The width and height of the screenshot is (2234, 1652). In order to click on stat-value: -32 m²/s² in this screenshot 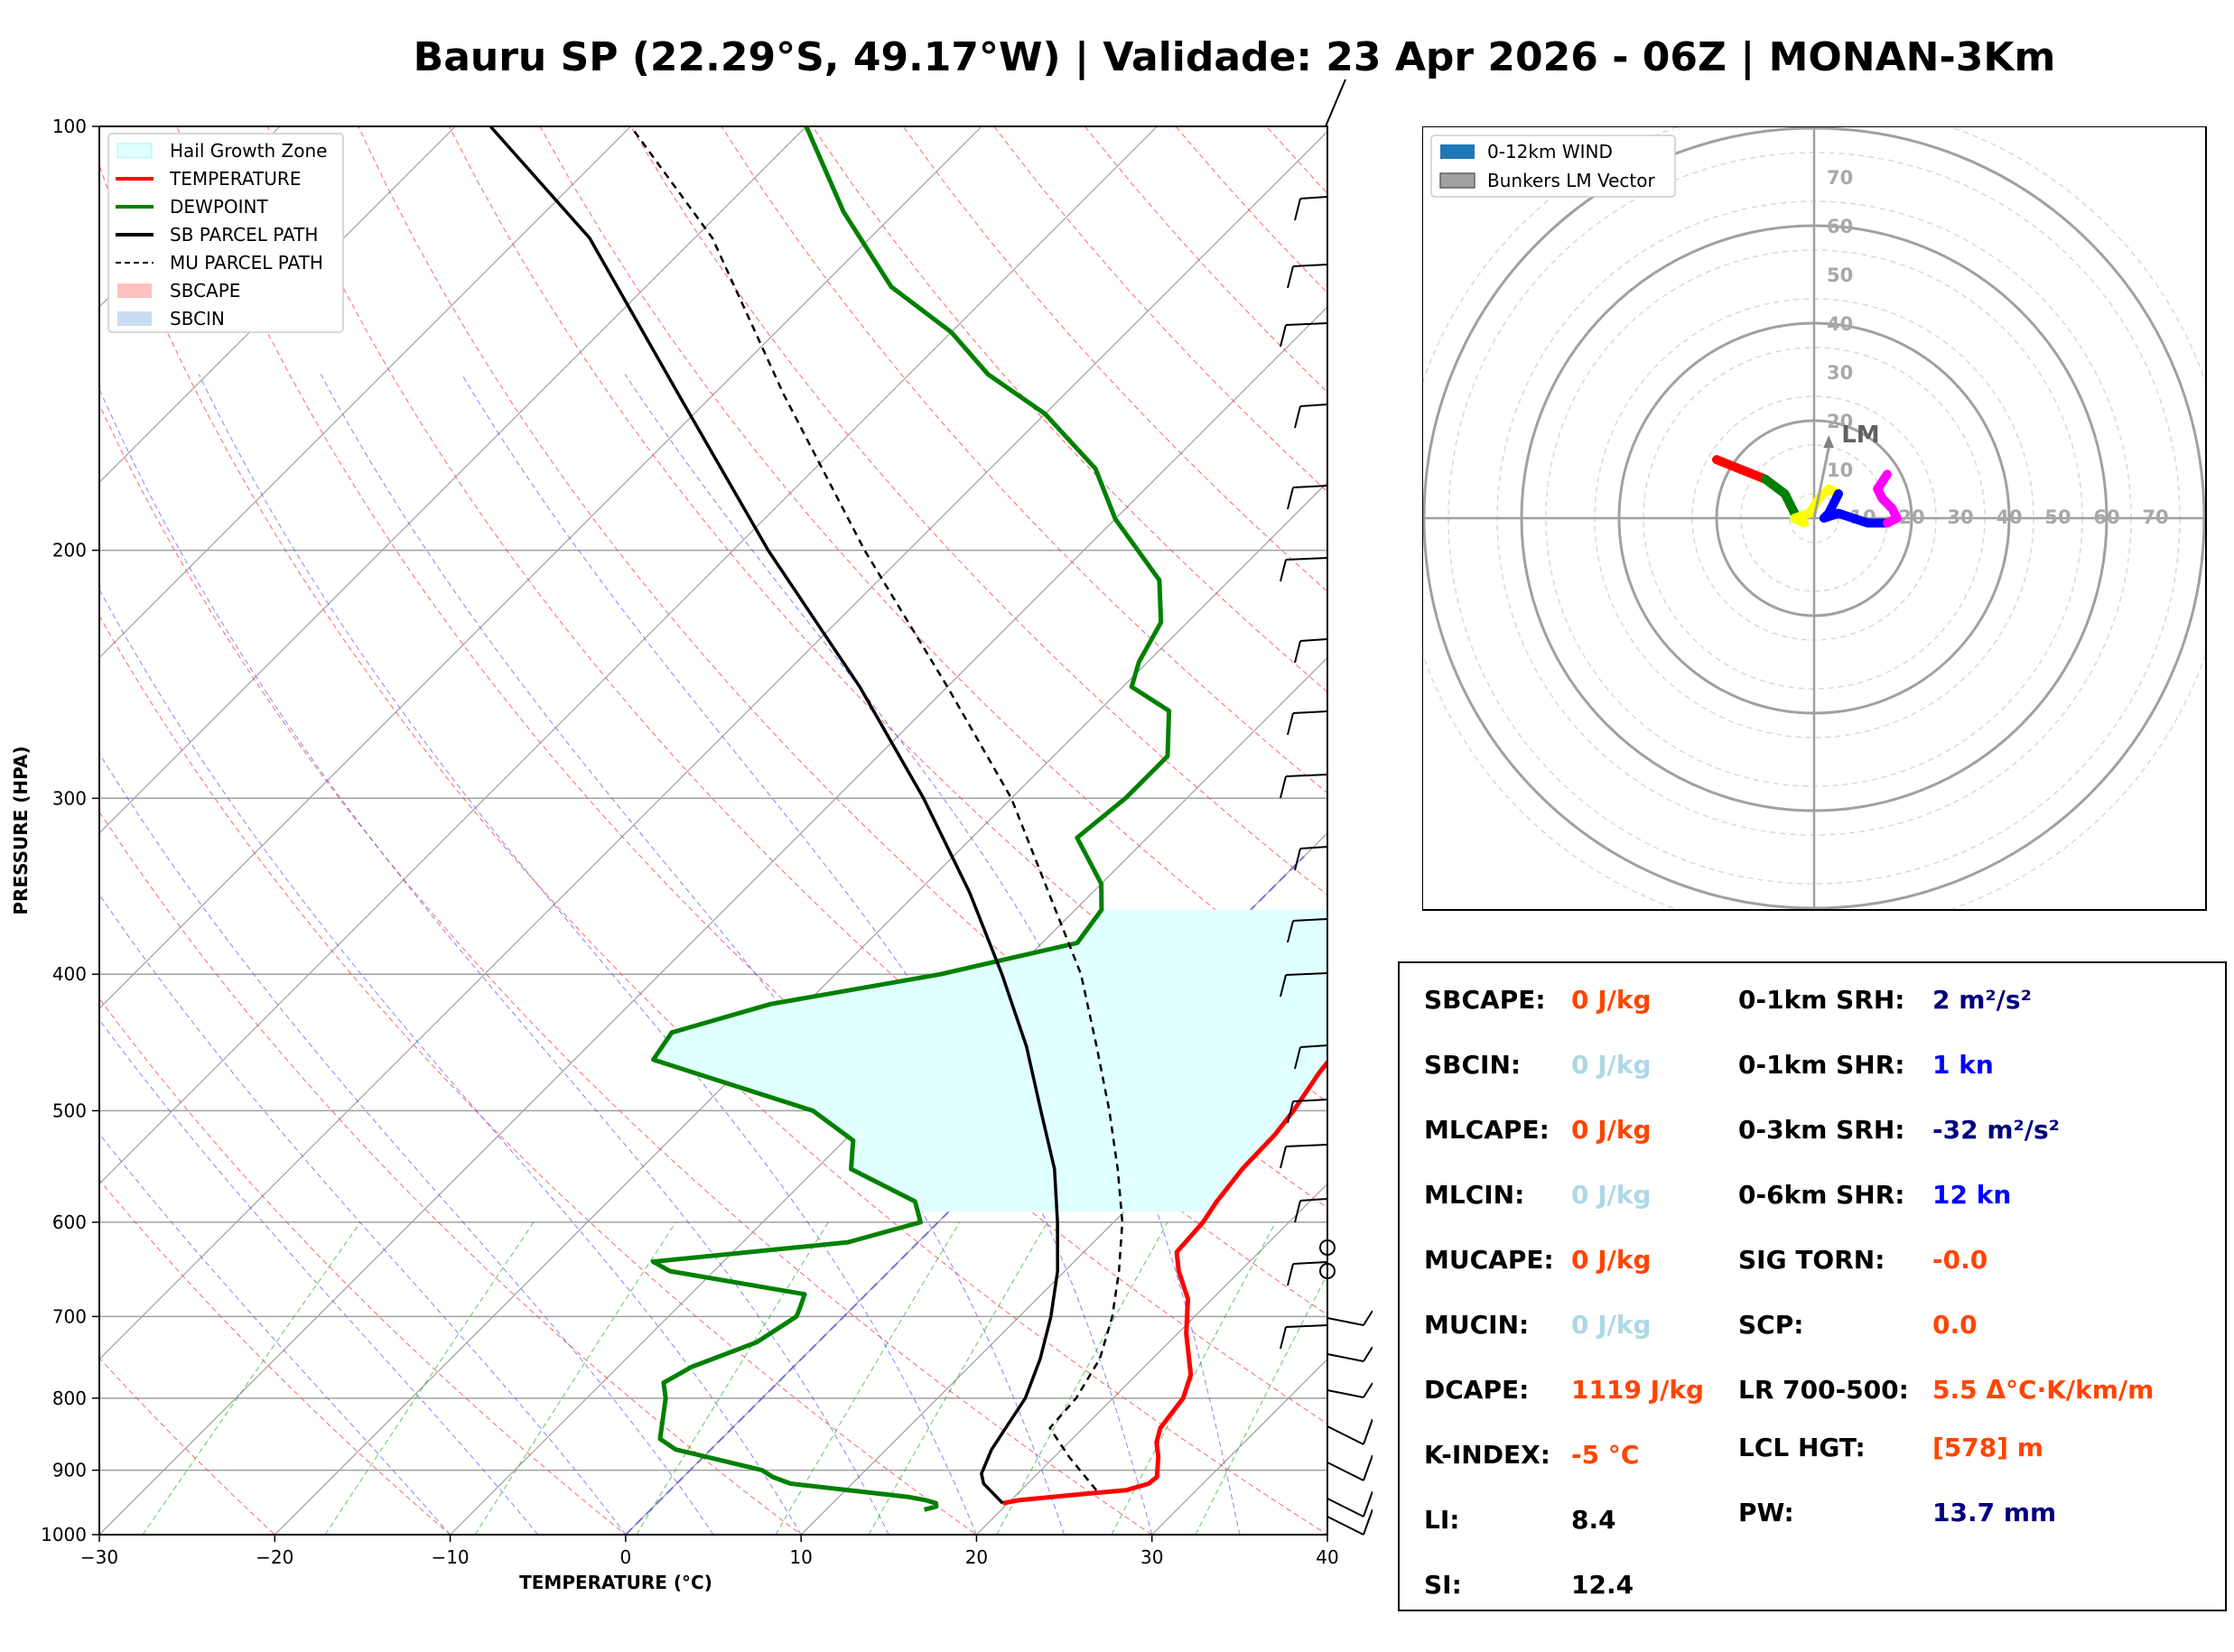, I will do `click(1996, 1130)`.